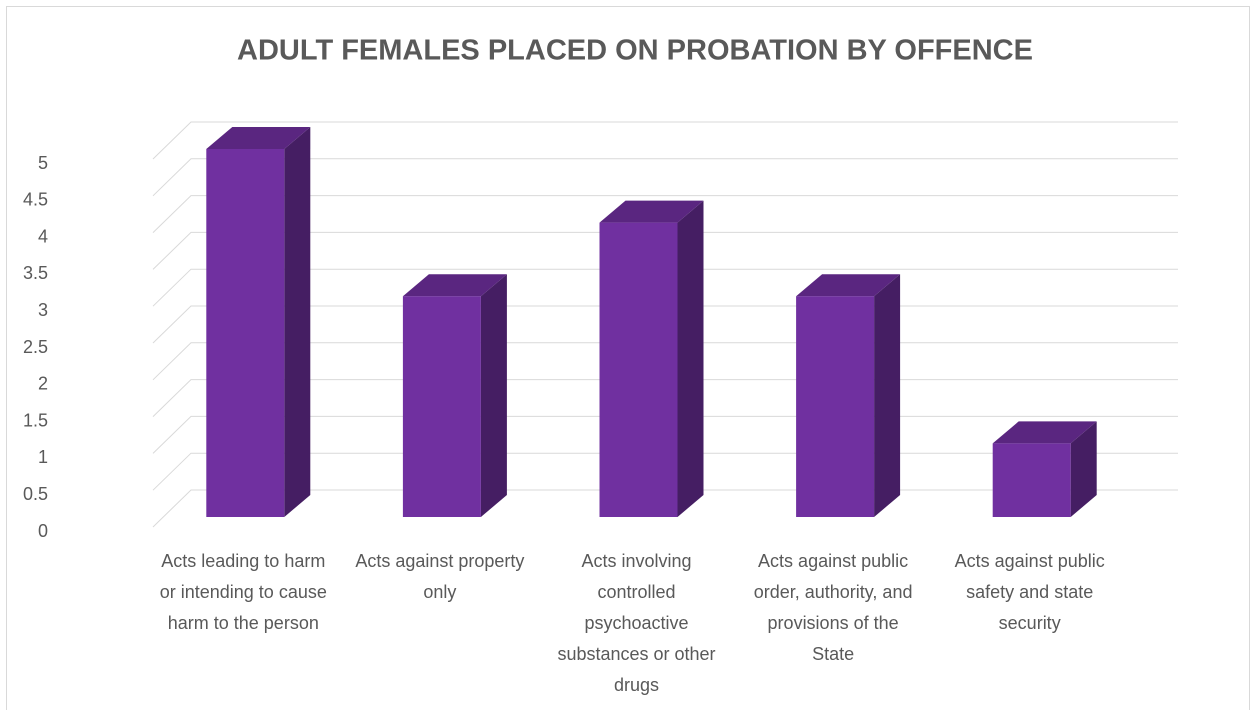 This screenshot has width=1256, height=710. I want to click on y-tick-label: 4, so click(43, 236).